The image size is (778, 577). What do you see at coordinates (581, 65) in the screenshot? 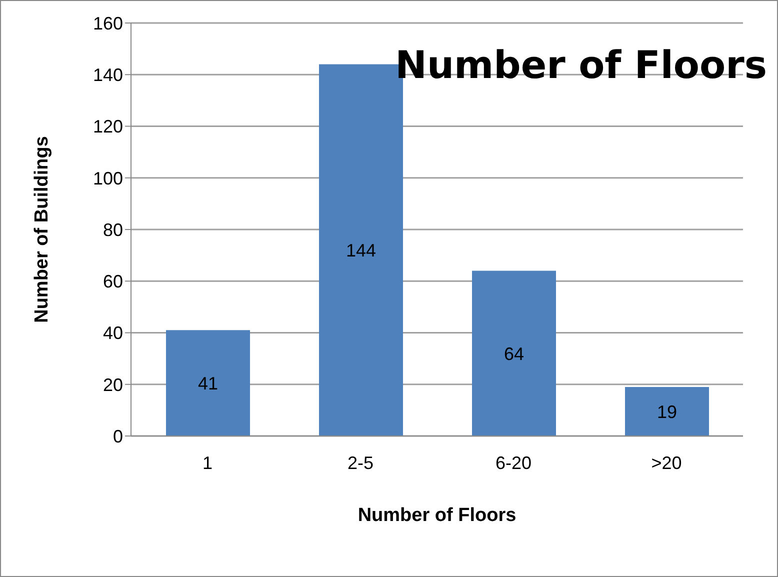
I see `text: Number of Floors` at bounding box center [581, 65].